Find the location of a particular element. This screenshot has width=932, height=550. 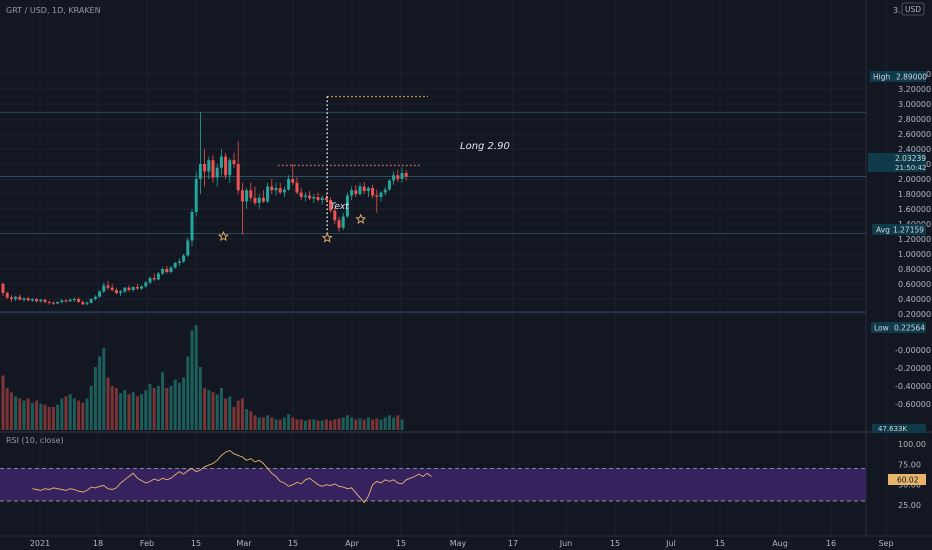

currency-badge-frame is located at coordinates (913, 9).